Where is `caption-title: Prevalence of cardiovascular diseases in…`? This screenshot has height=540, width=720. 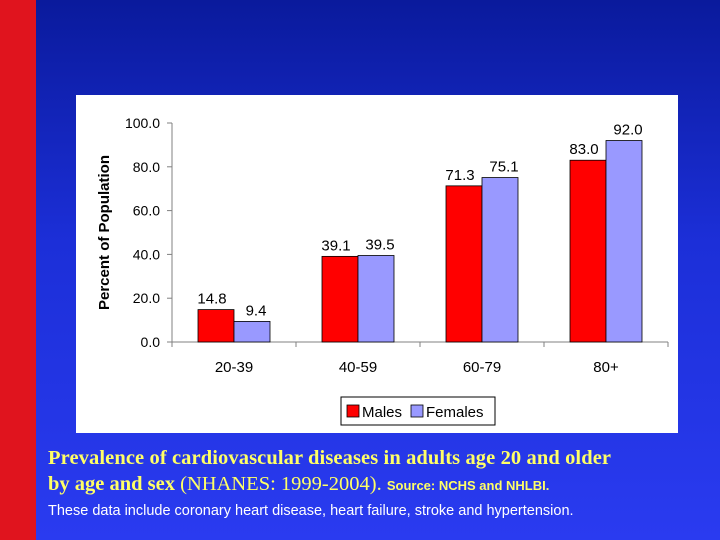 caption-title: Prevalence of cardiovascular diseases in… is located at coordinates (330, 458).